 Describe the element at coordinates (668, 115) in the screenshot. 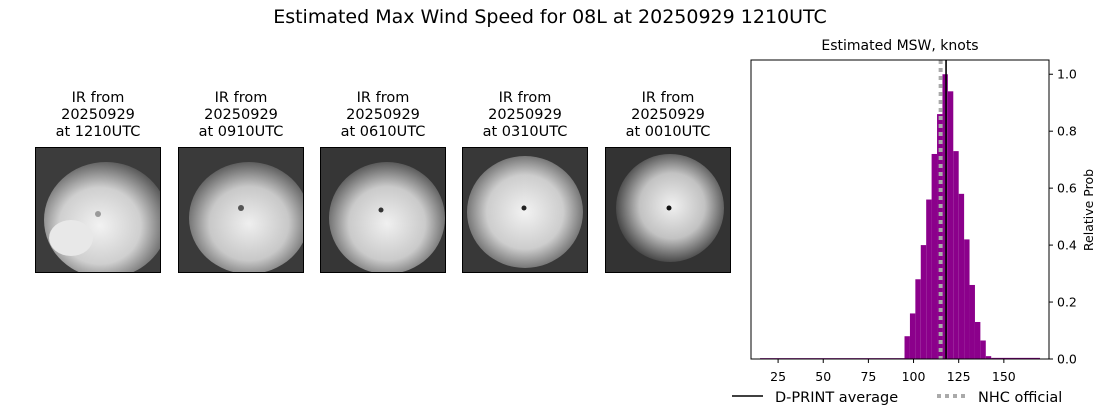

I see `ir-panel-title: IR from 20250929 at 0010UTC` at that location.